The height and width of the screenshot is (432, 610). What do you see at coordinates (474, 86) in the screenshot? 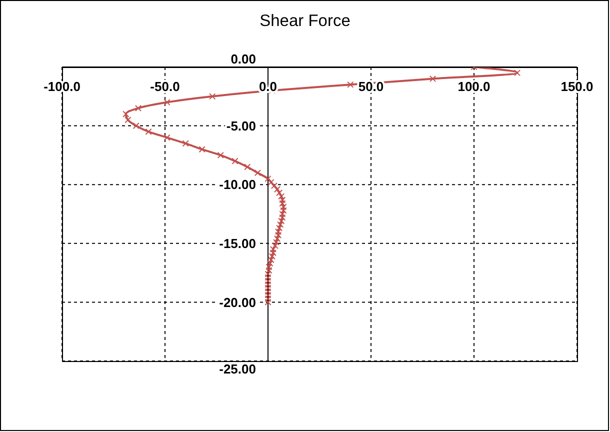
I see `x-tick-label: 100.0` at bounding box center [474, 86].